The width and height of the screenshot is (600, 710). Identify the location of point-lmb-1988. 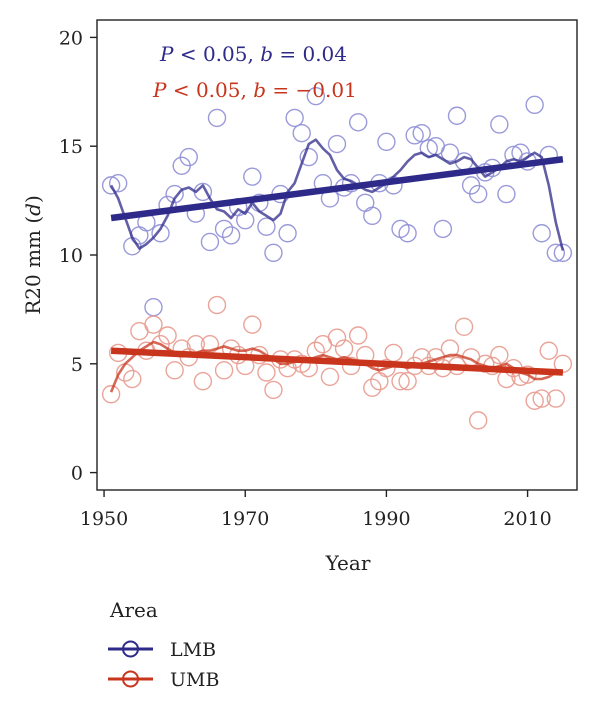
(372, 216).